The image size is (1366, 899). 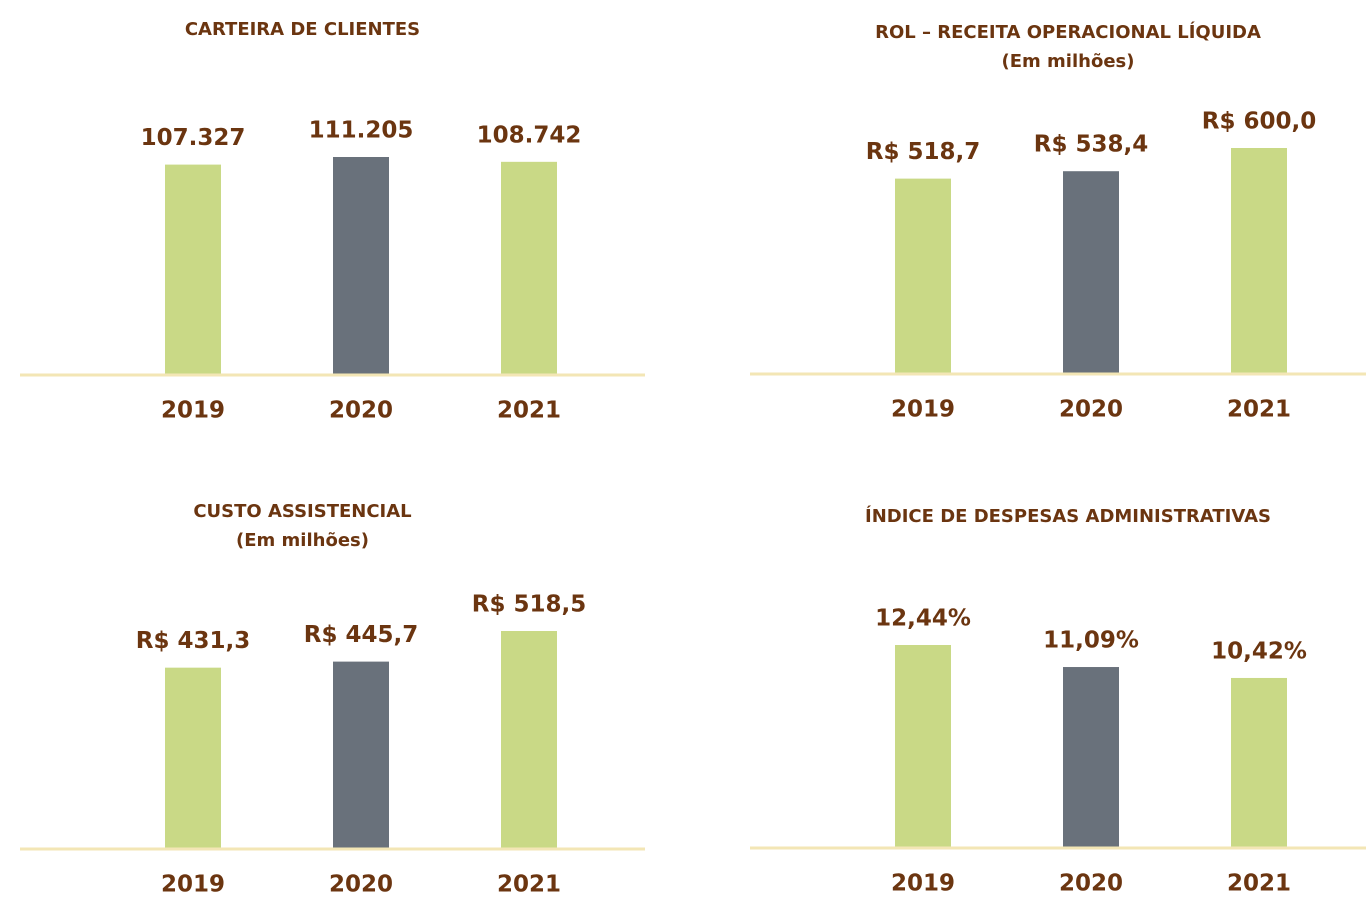 What do you see at coordinates (529, 605) in the screenshot?
I see `data-label: R$ 518,5` at bounding box center [529, 605].